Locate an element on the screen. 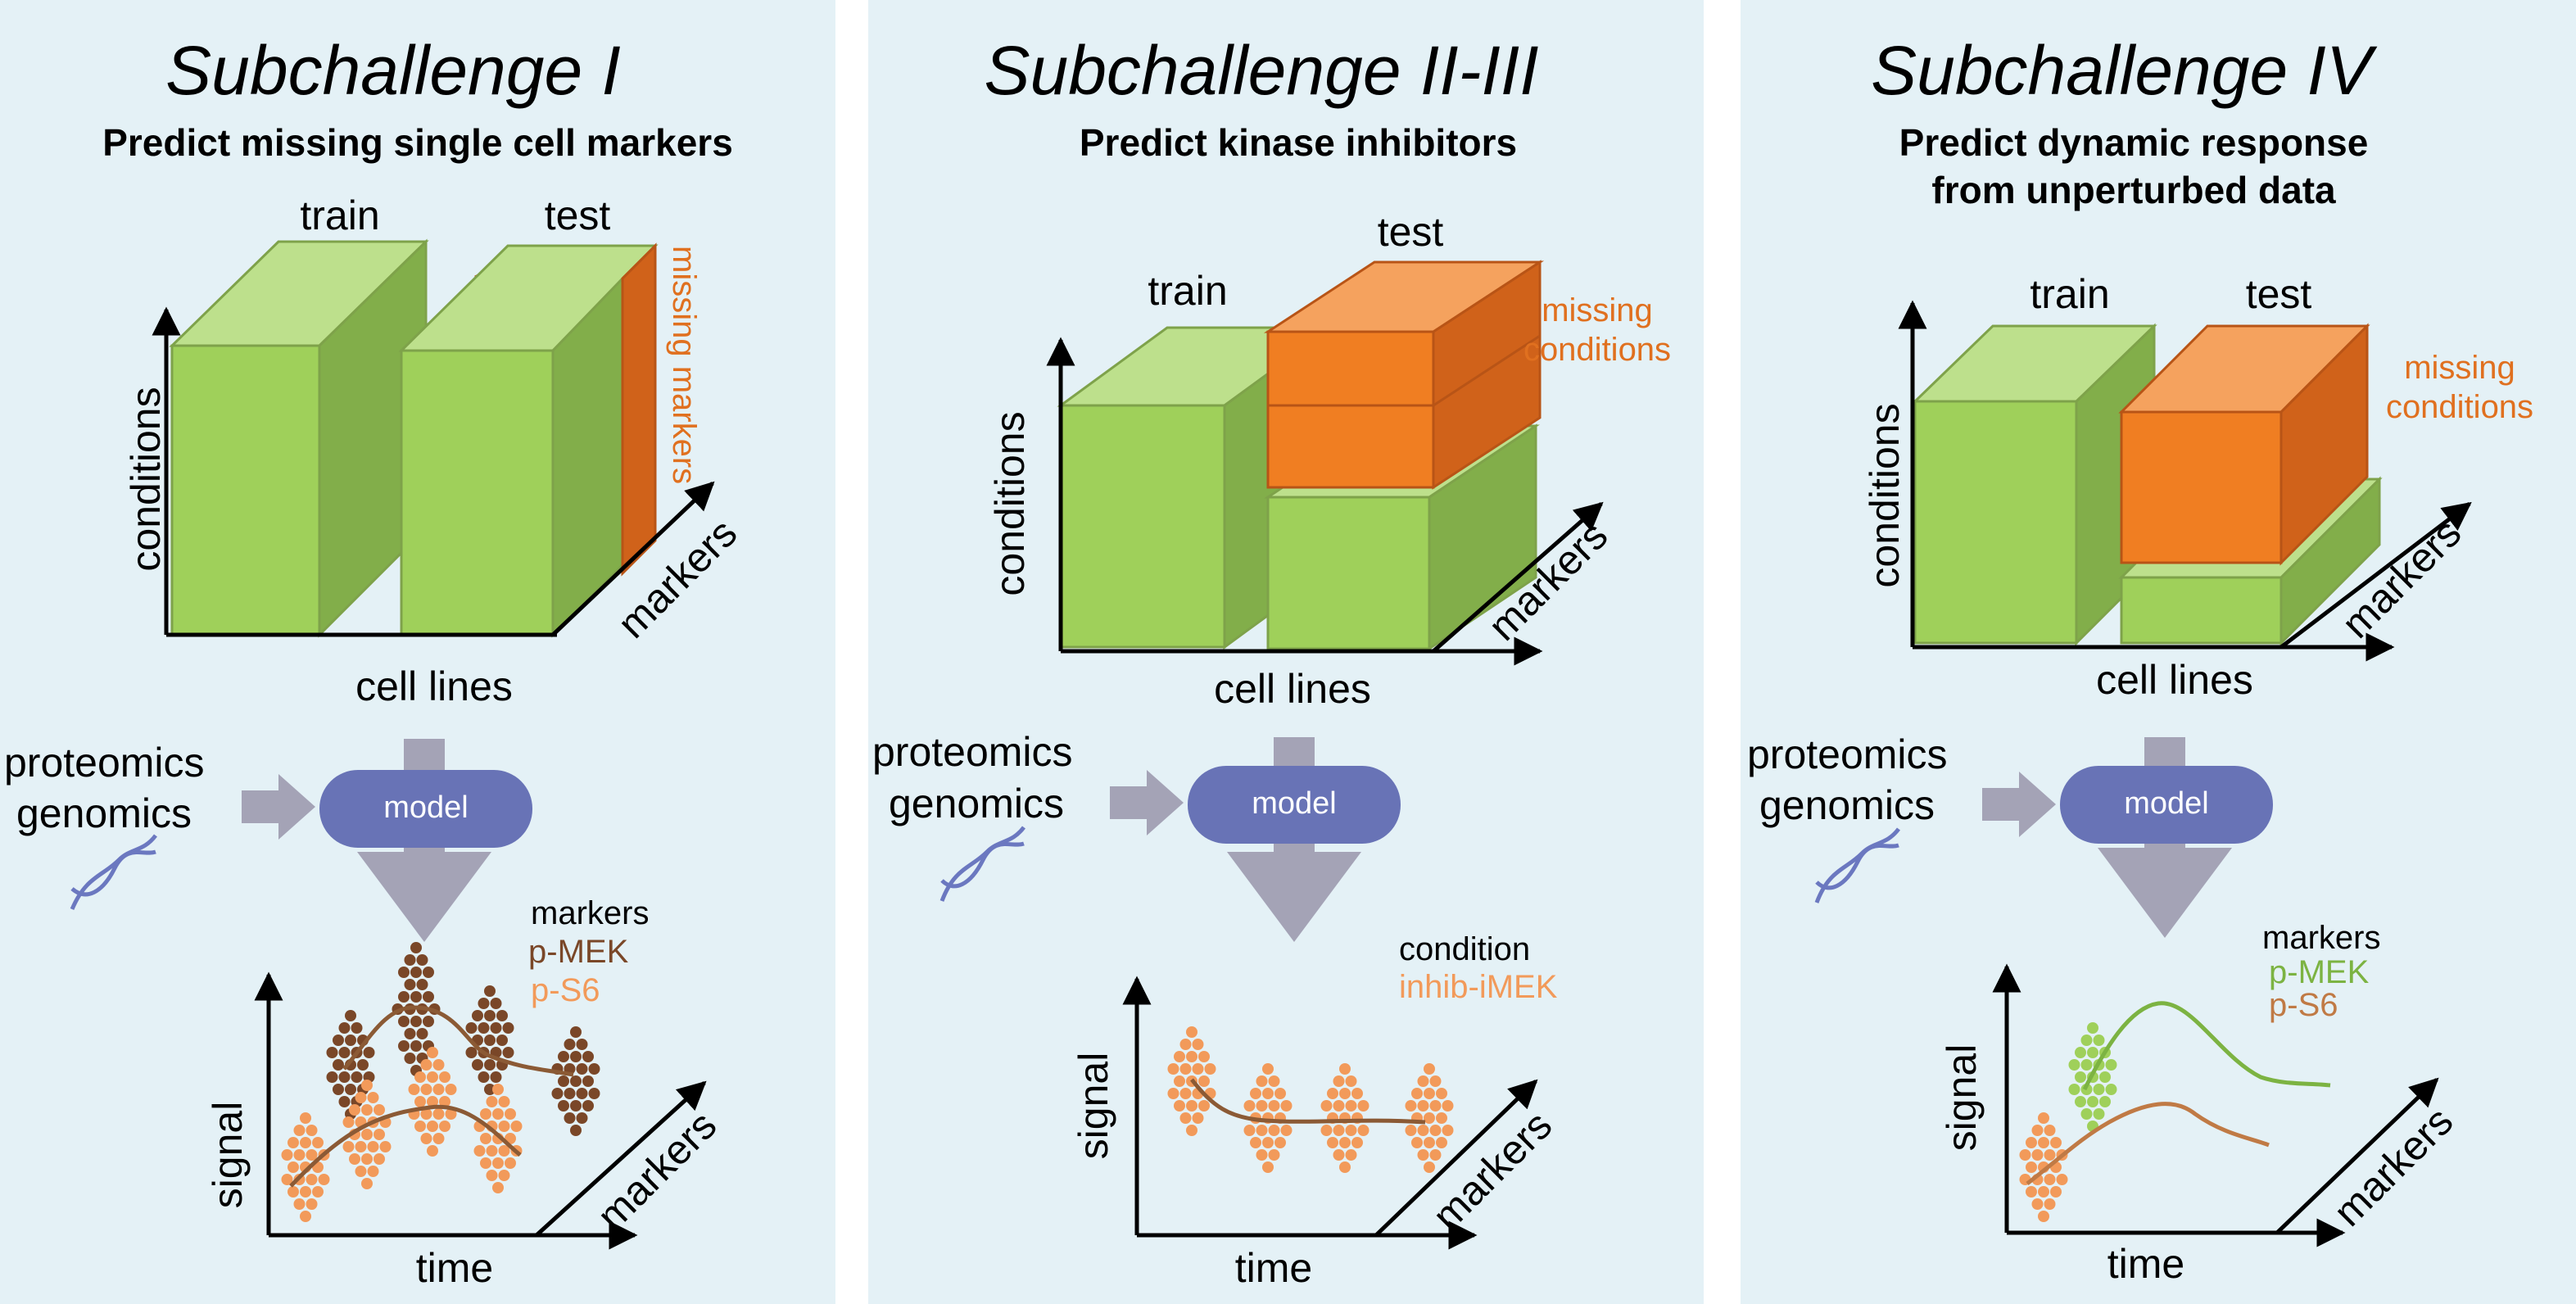 The width and height of the screenshot is (2576, 1304). panel-2-legend-title: condition is located at coordinates (1464, 949).